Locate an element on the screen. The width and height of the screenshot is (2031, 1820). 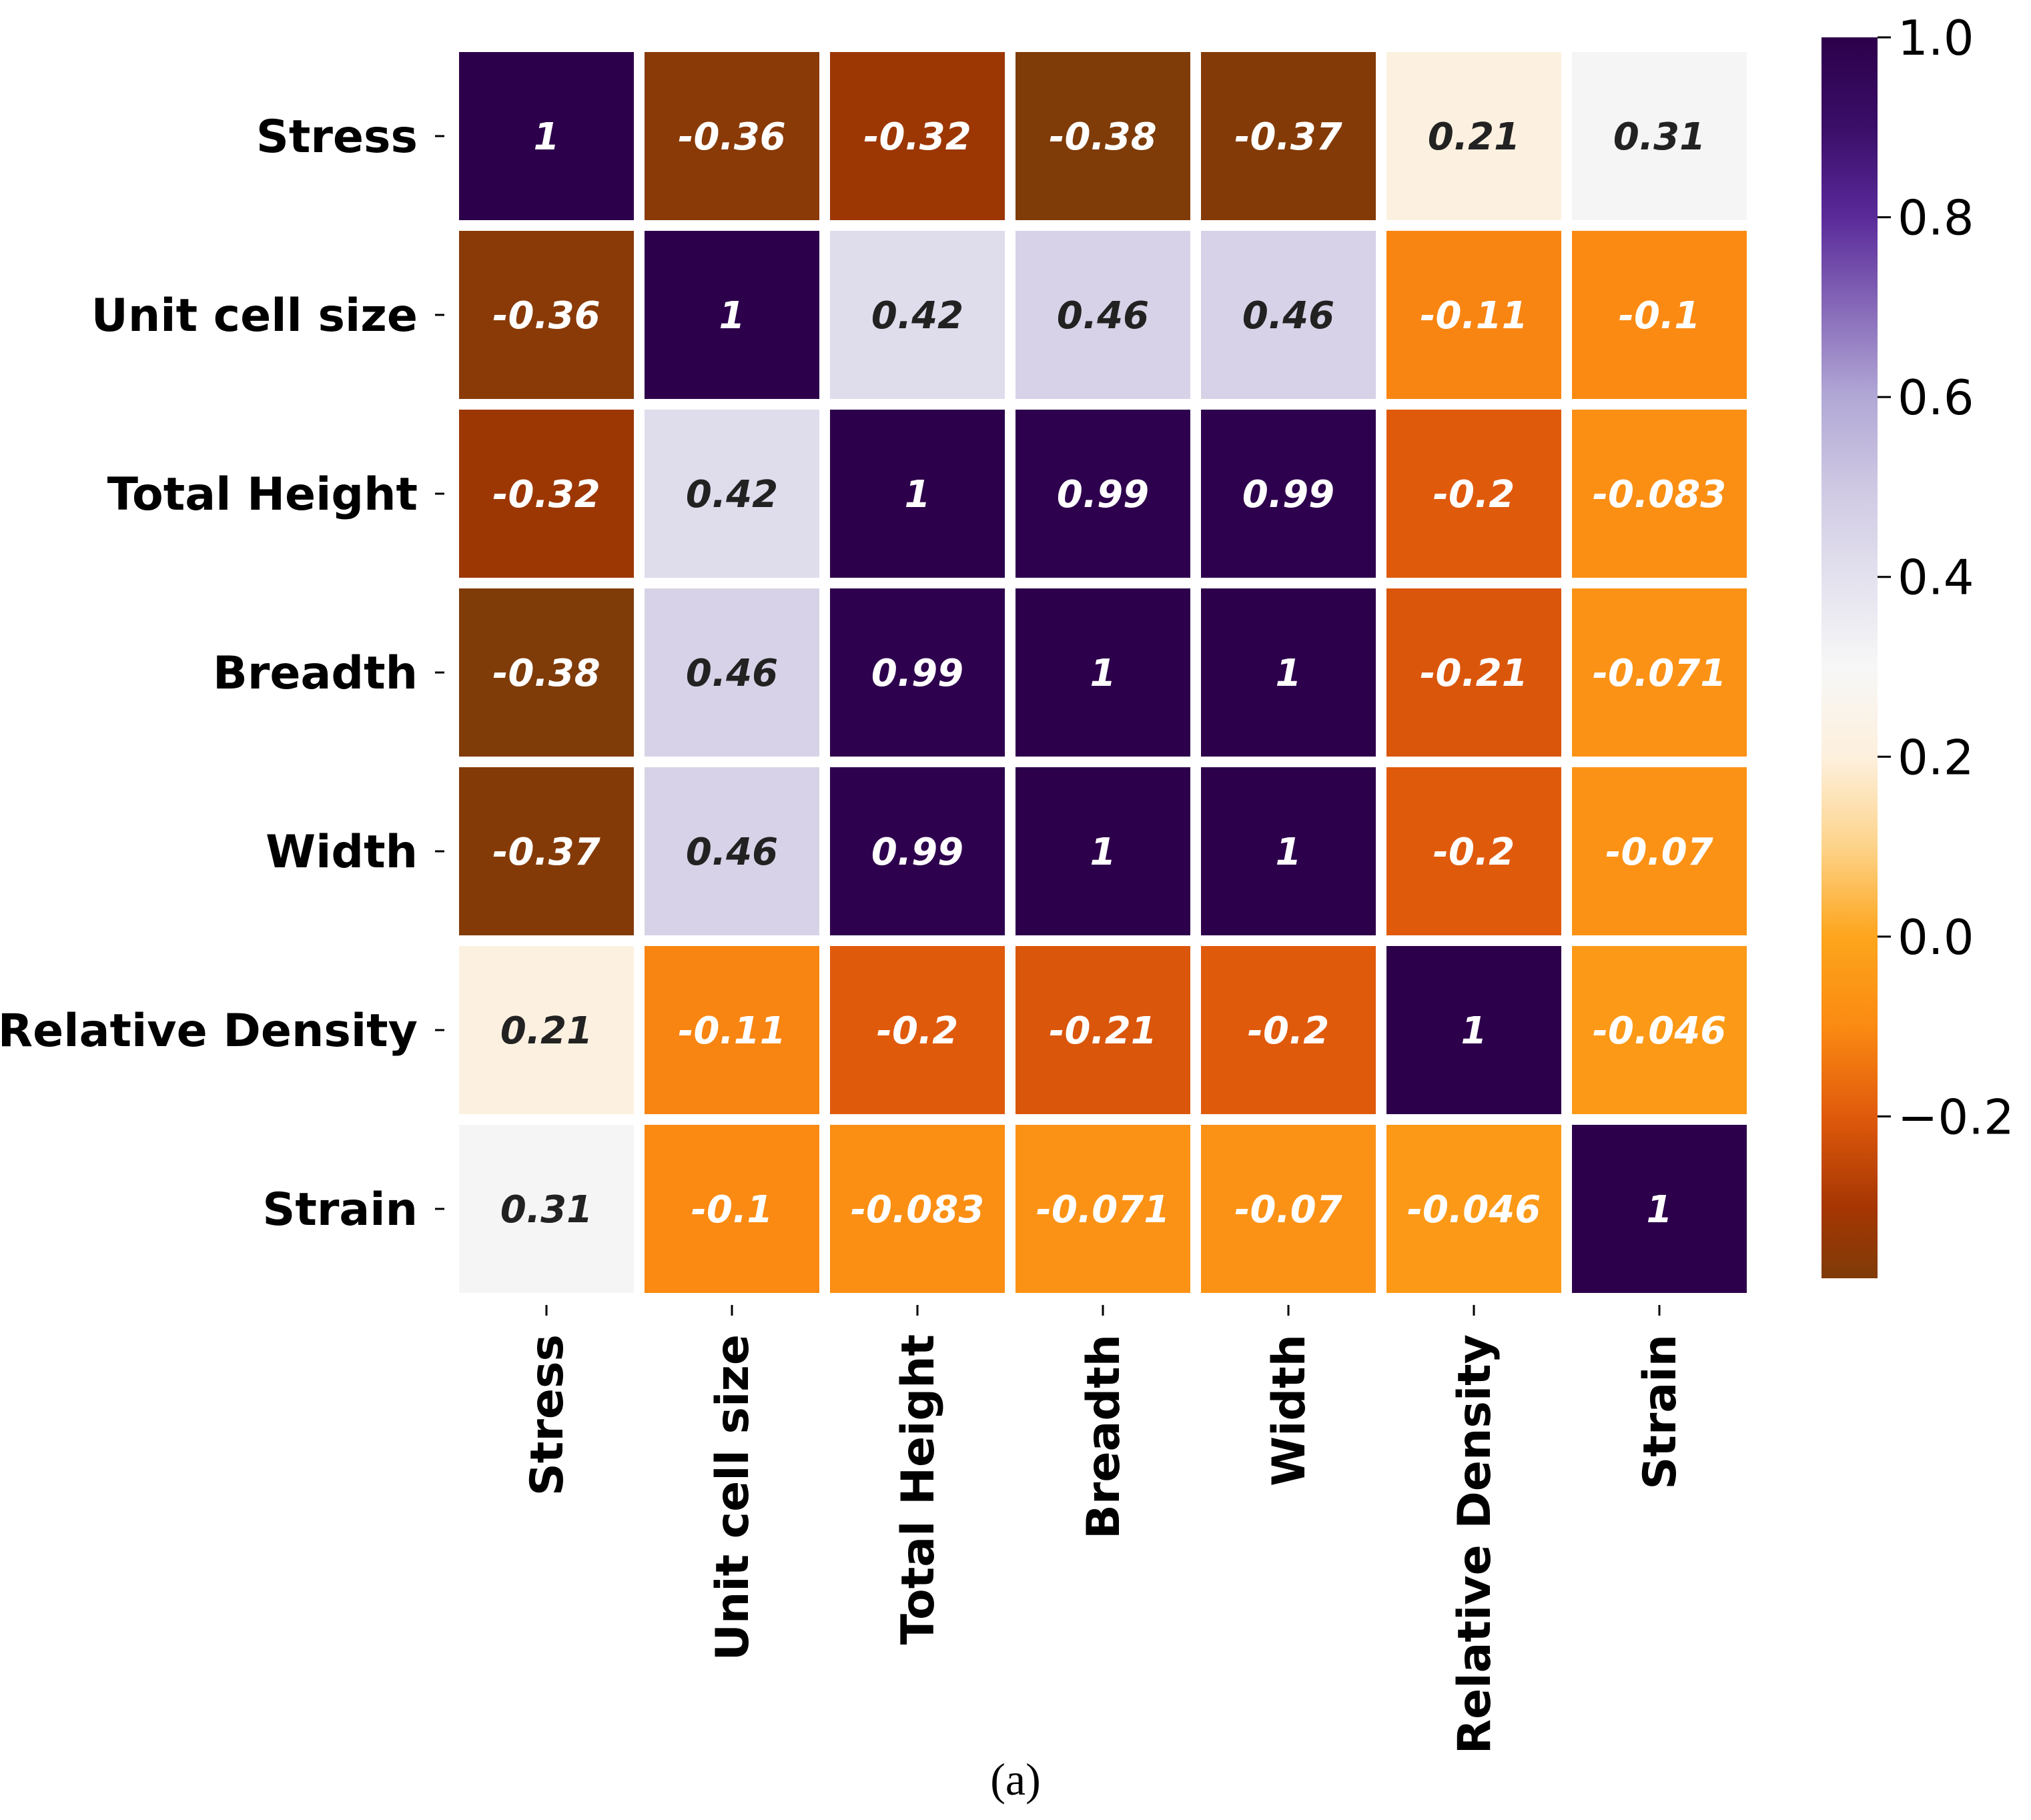
colorbar-tick-label: 0.8 is located at coordinates (1936, 218).